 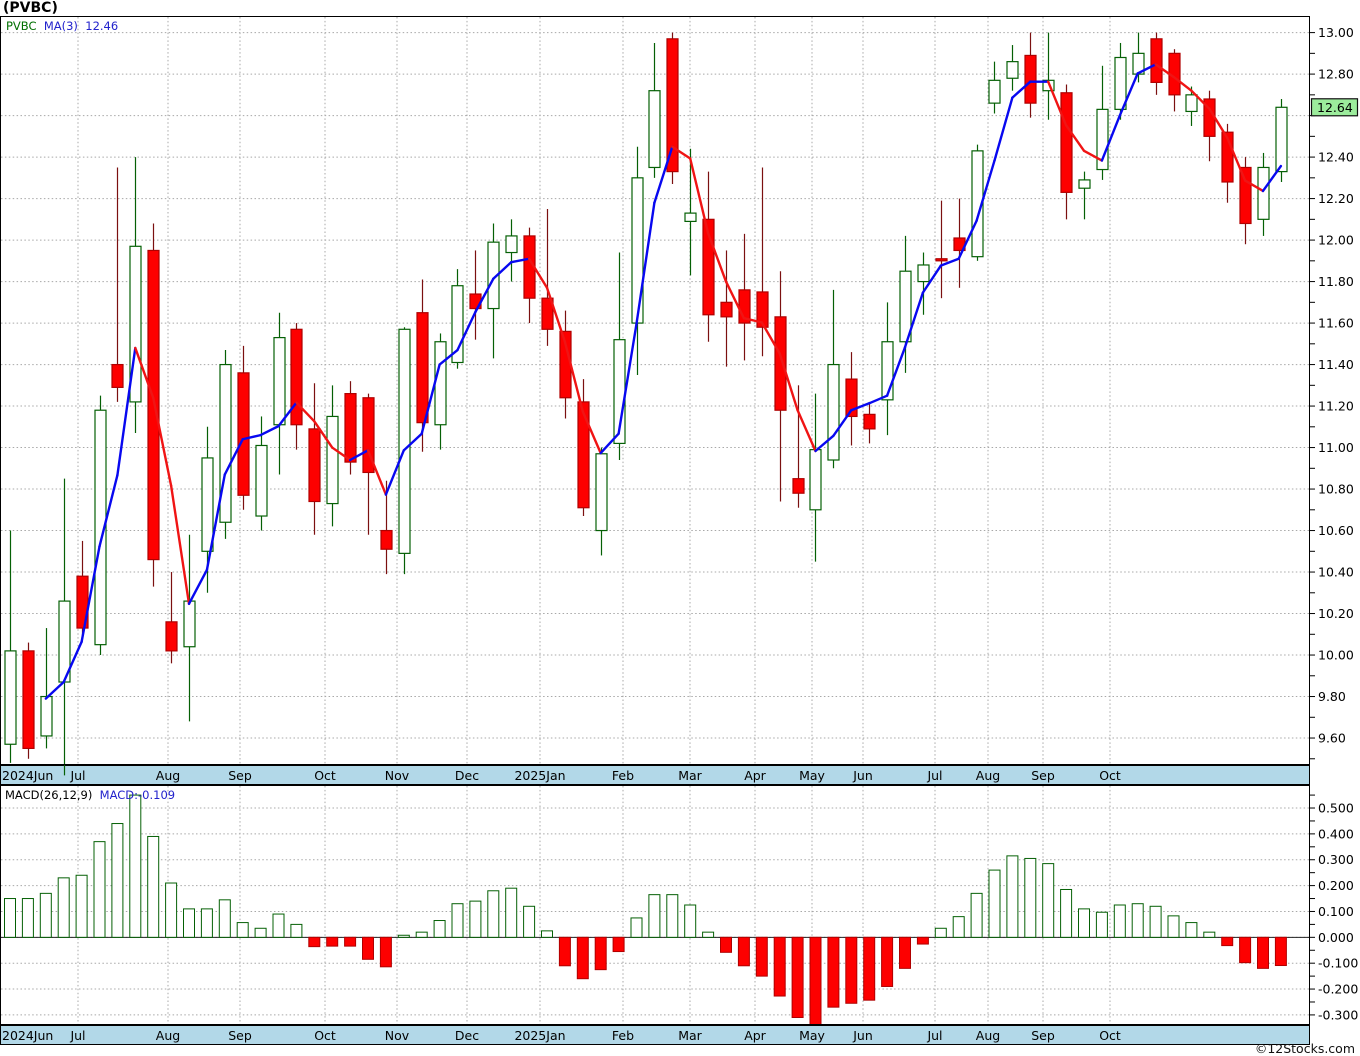 I want to click on svg-text: -0.200, so click(x=1338, y=989).